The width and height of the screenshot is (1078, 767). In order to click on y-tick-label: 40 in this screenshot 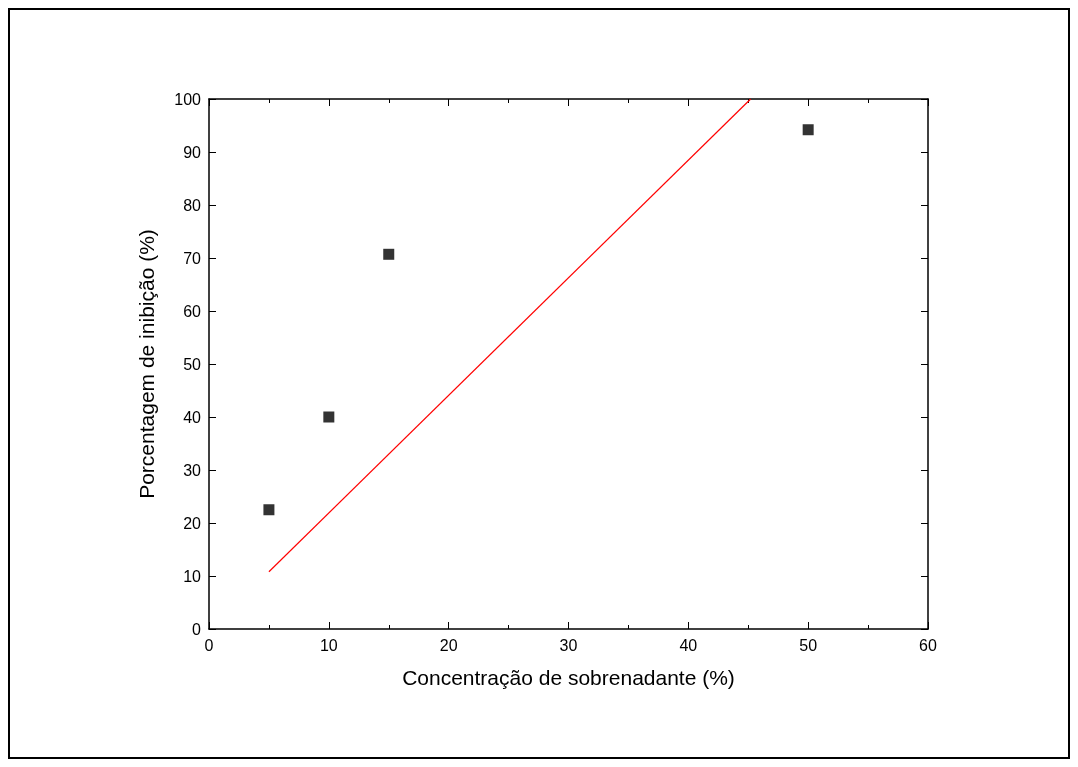, I will do `click(192, 417)`.